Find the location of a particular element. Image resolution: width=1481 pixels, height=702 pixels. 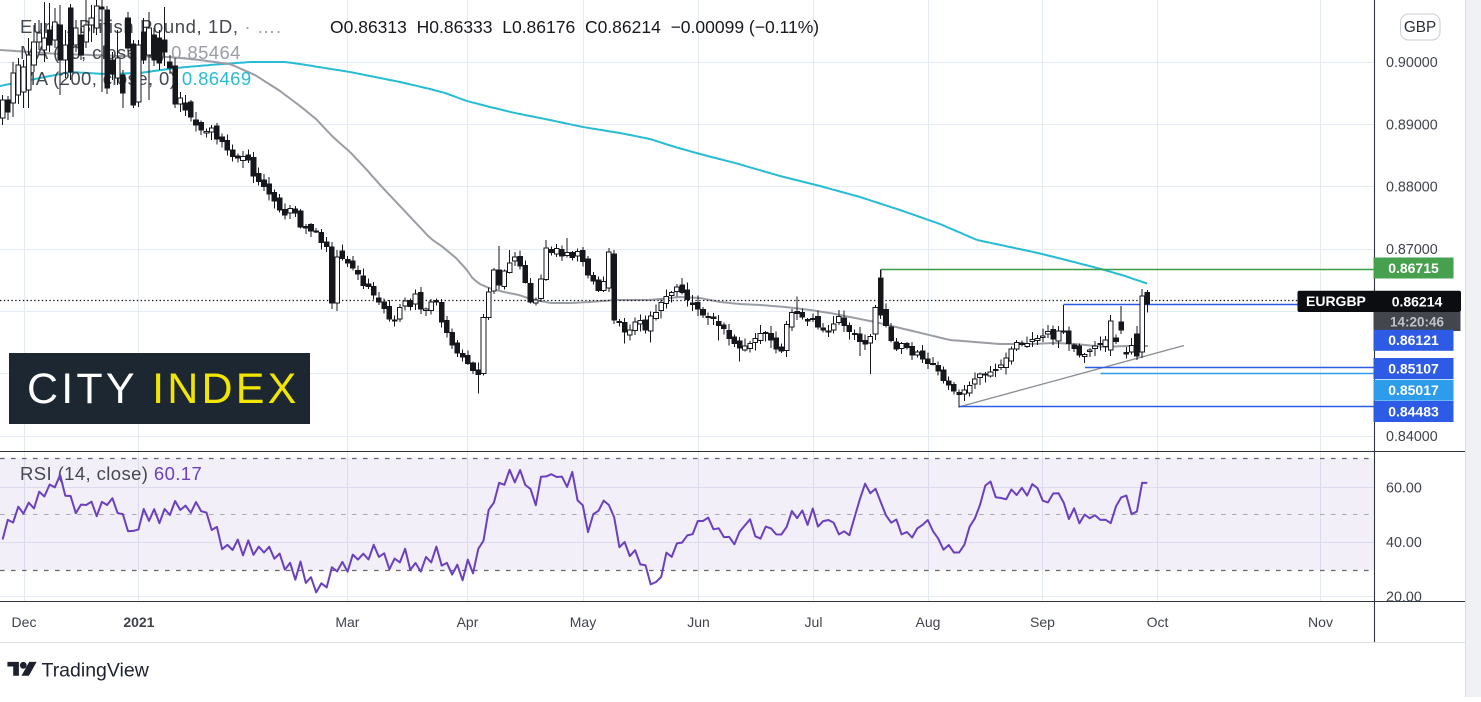

svg-text: 0.86121 is located at coordinates (1413, 340).